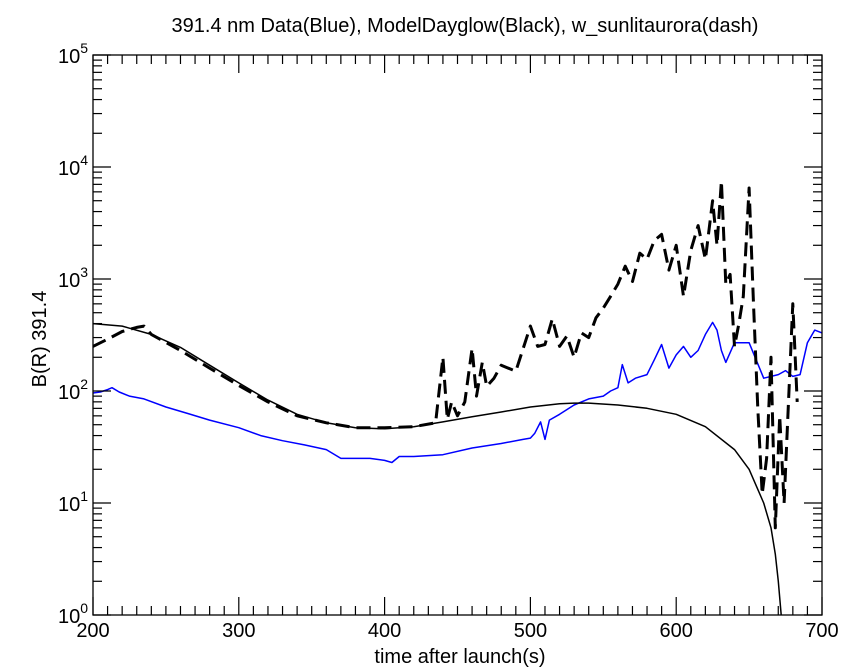 The image size is (844, 667). Describe the element at coordinates (459, 656) in the screenshot. I see `x-axis-label: time after launch(s)` at that location.